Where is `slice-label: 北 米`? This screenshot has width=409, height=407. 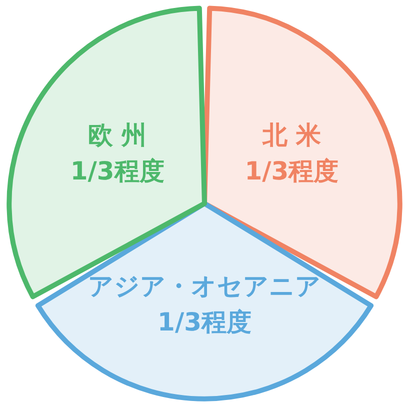 slice-label: 北 米 is located at coordinates (291, 135).